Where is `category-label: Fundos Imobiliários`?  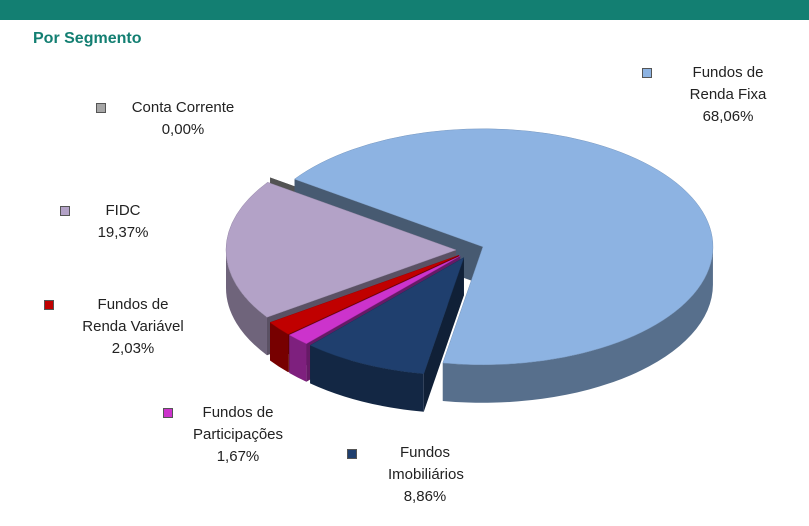 category-label: Fundos Imobiliários is located at coordinates (426, 463).